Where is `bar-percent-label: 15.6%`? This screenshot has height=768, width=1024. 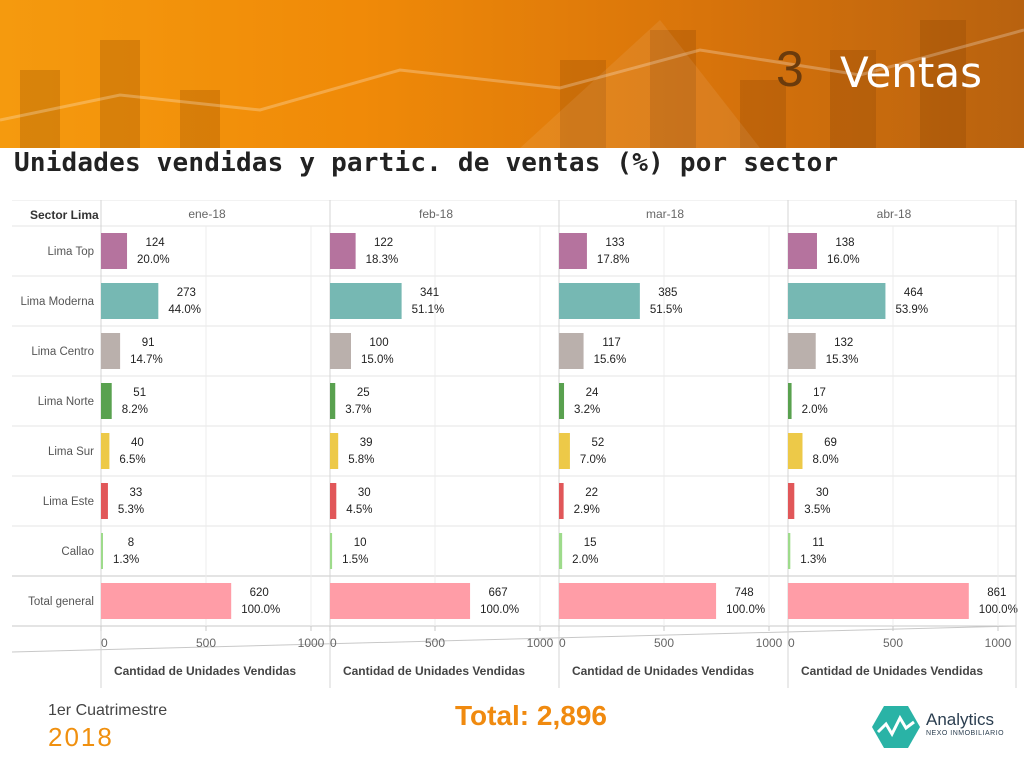 bar-percent-label: 15.6% is located at coordinates (610, 360).